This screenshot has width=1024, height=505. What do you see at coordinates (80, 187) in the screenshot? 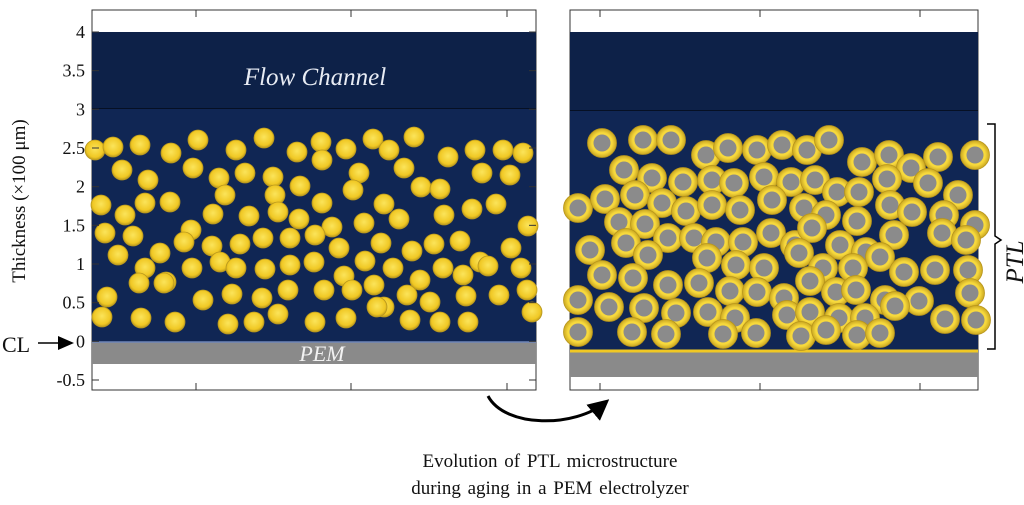
I see `y-tick-label: 2` at bounding box center [80, 187].